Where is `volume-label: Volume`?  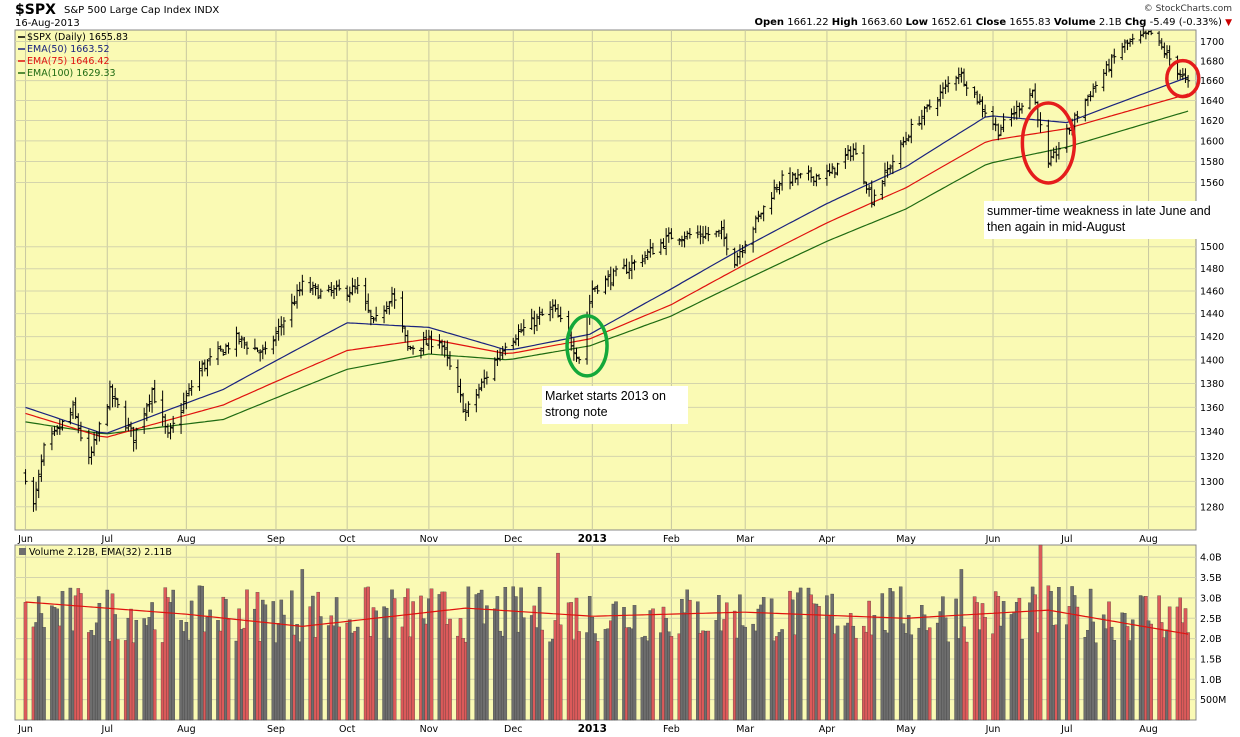
volume-label: Volume is located at coordinates (1074, 22).